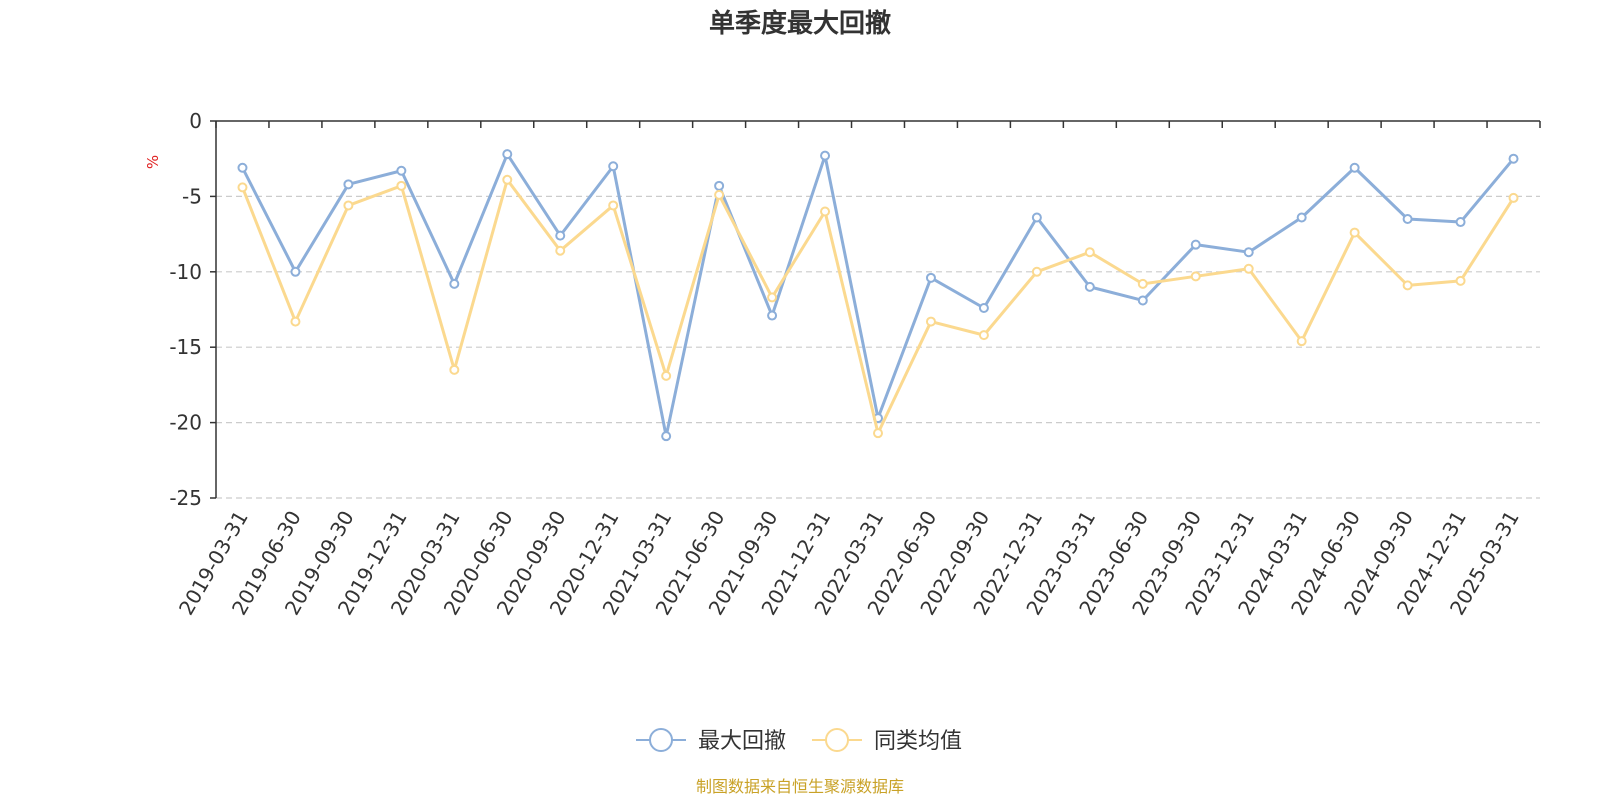 This screenshot has height=800, width=1600. I want to click on legend-label: 同类均值, so click(918, 741).